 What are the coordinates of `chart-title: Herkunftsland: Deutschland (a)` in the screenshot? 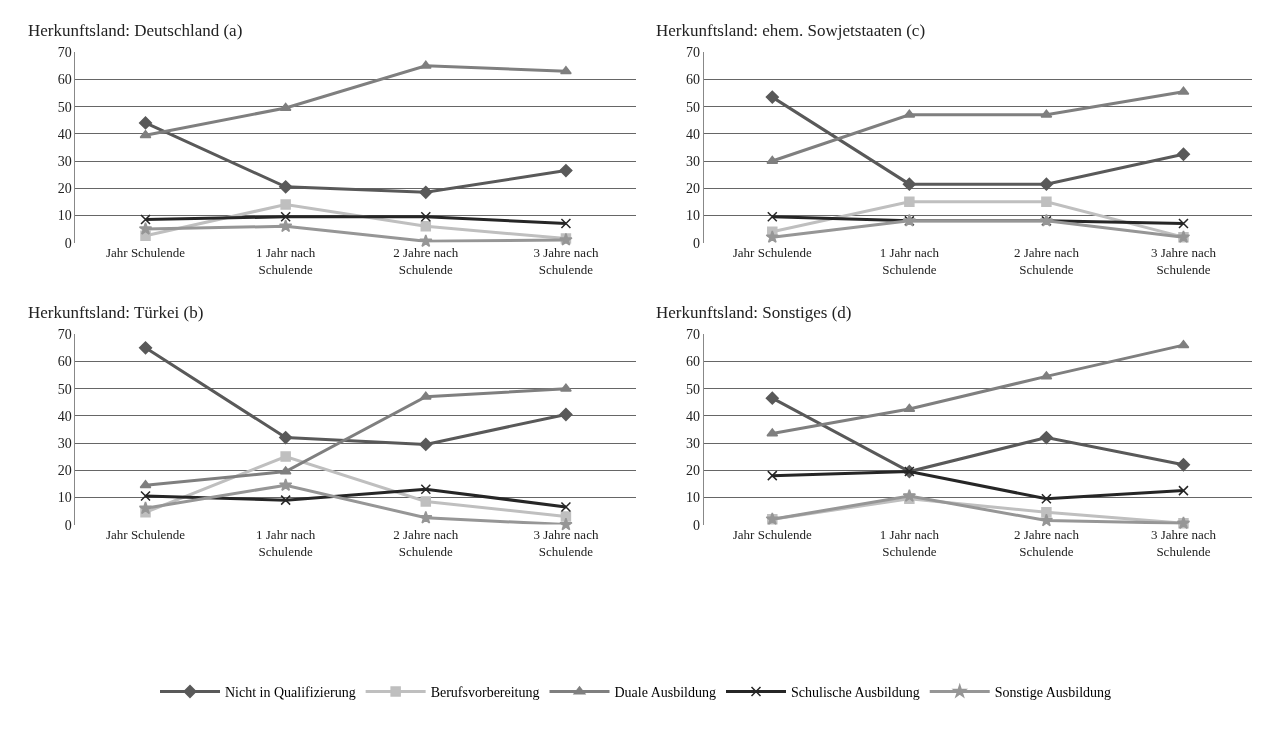 It's located at (135, 30).